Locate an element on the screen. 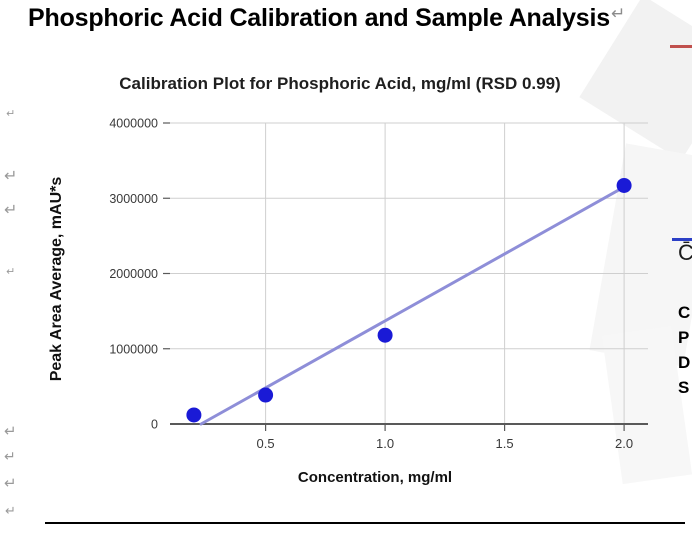 This screenshot has width=692, height=537. clipped-blue-divider is located at coordinates (682, 239).